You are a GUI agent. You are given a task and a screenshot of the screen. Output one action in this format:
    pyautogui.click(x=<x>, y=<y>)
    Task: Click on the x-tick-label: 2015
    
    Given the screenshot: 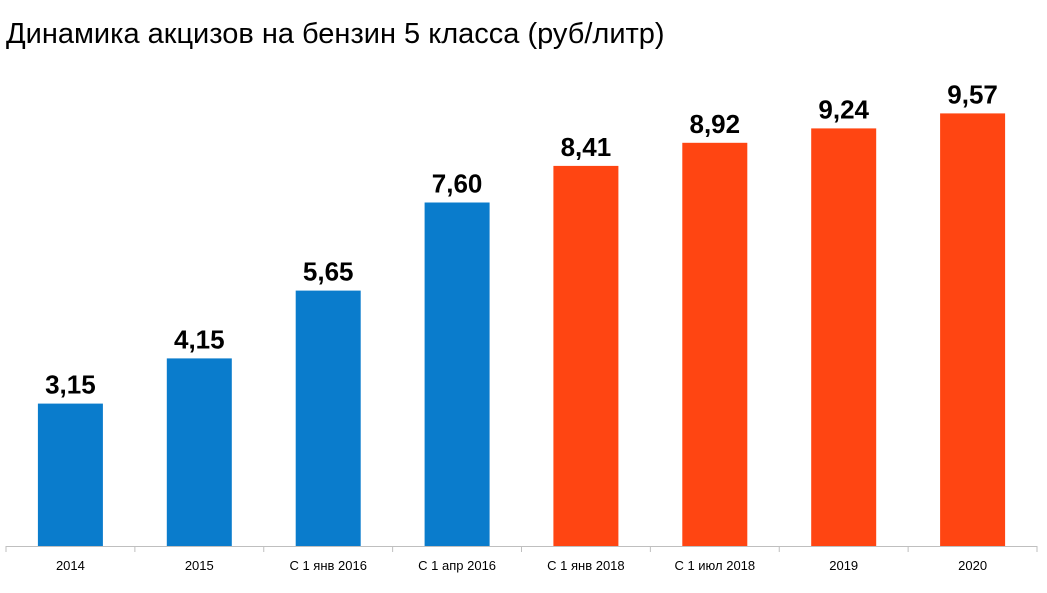 What is the action you would take?
    pyautogui.click(x=199, y=565)
    